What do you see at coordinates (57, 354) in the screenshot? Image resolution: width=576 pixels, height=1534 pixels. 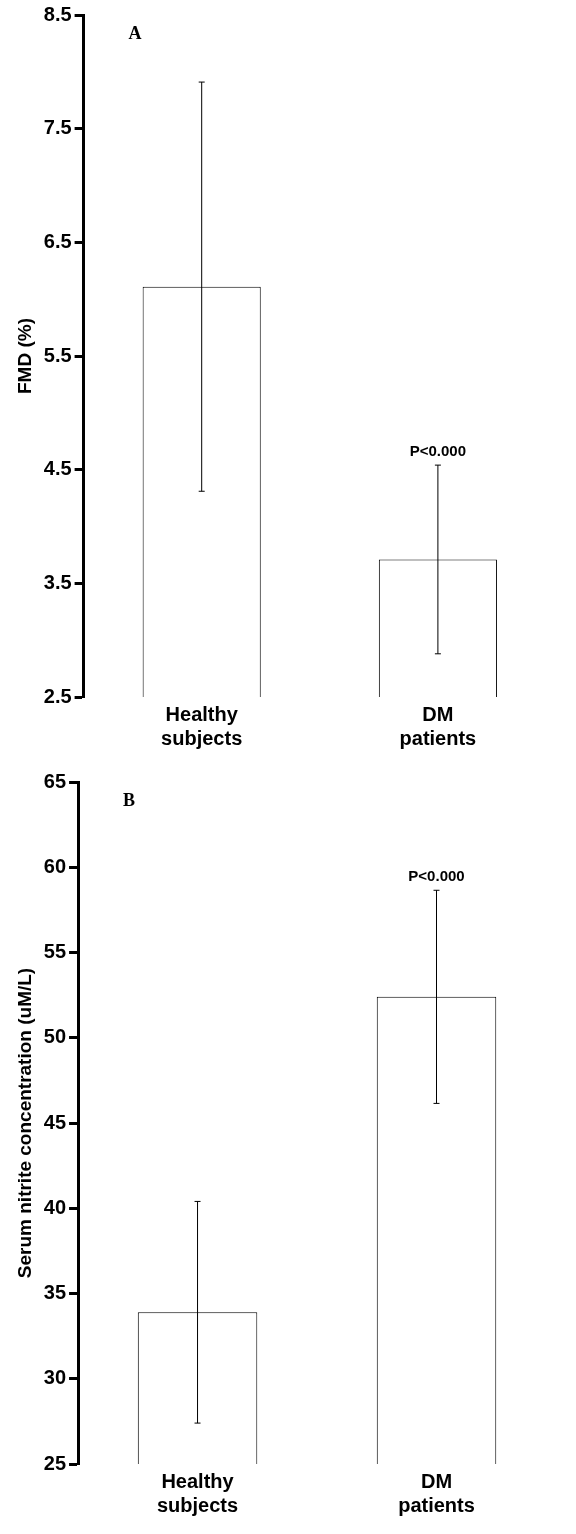 I see `y-tick-label: 5.5` at bounding box center [57, 354].